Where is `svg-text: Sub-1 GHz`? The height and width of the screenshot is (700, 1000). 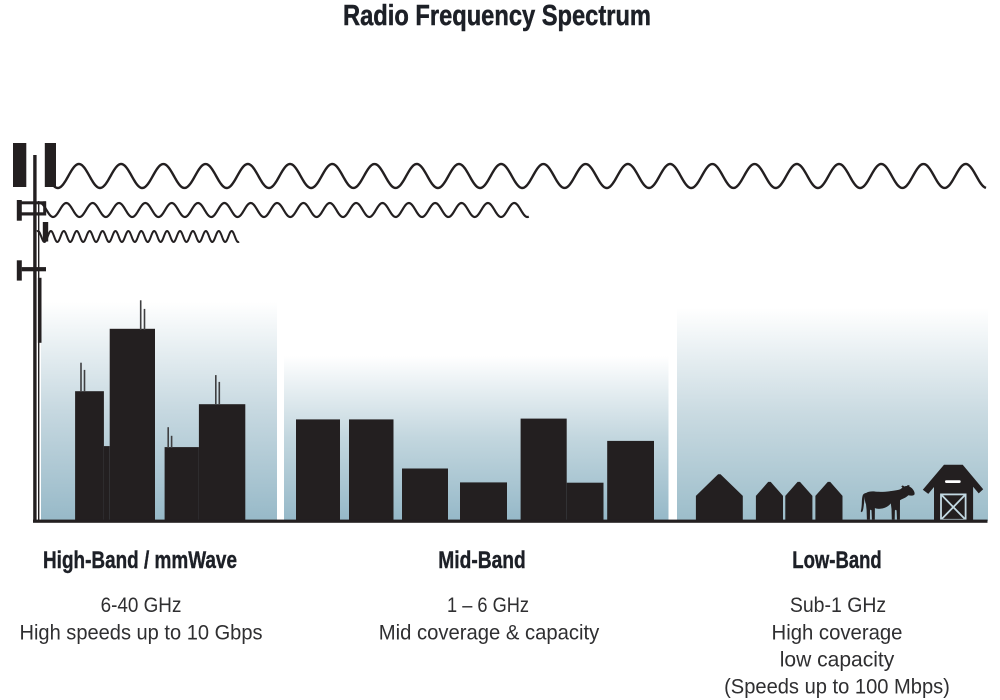 svg-text: Sub-1 GHz is located at coordinates (838, 605).